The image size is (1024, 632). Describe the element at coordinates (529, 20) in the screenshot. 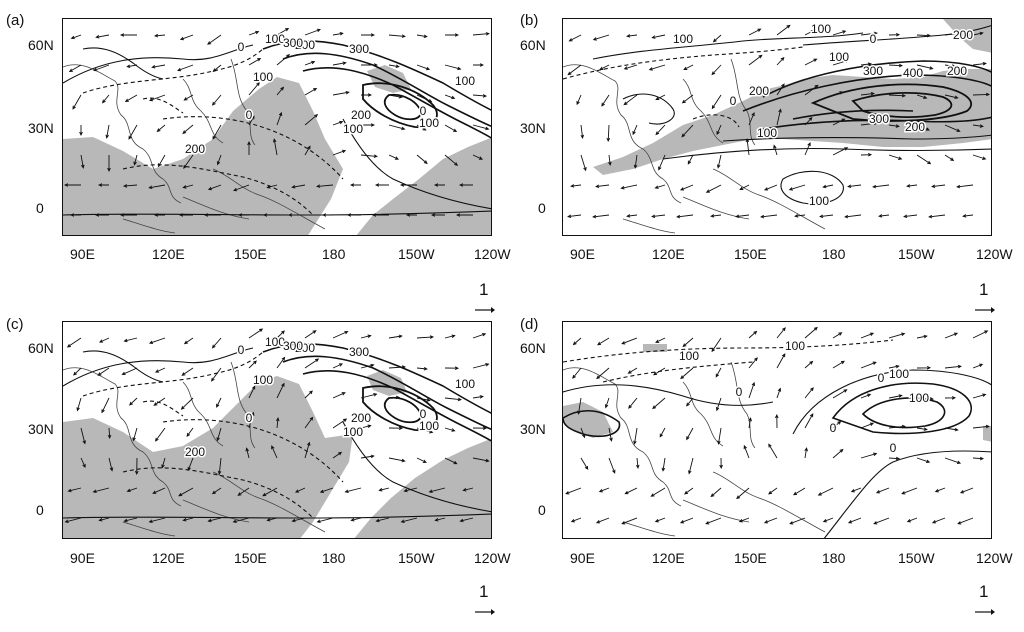

I see `panel-label: (b)` at that location.